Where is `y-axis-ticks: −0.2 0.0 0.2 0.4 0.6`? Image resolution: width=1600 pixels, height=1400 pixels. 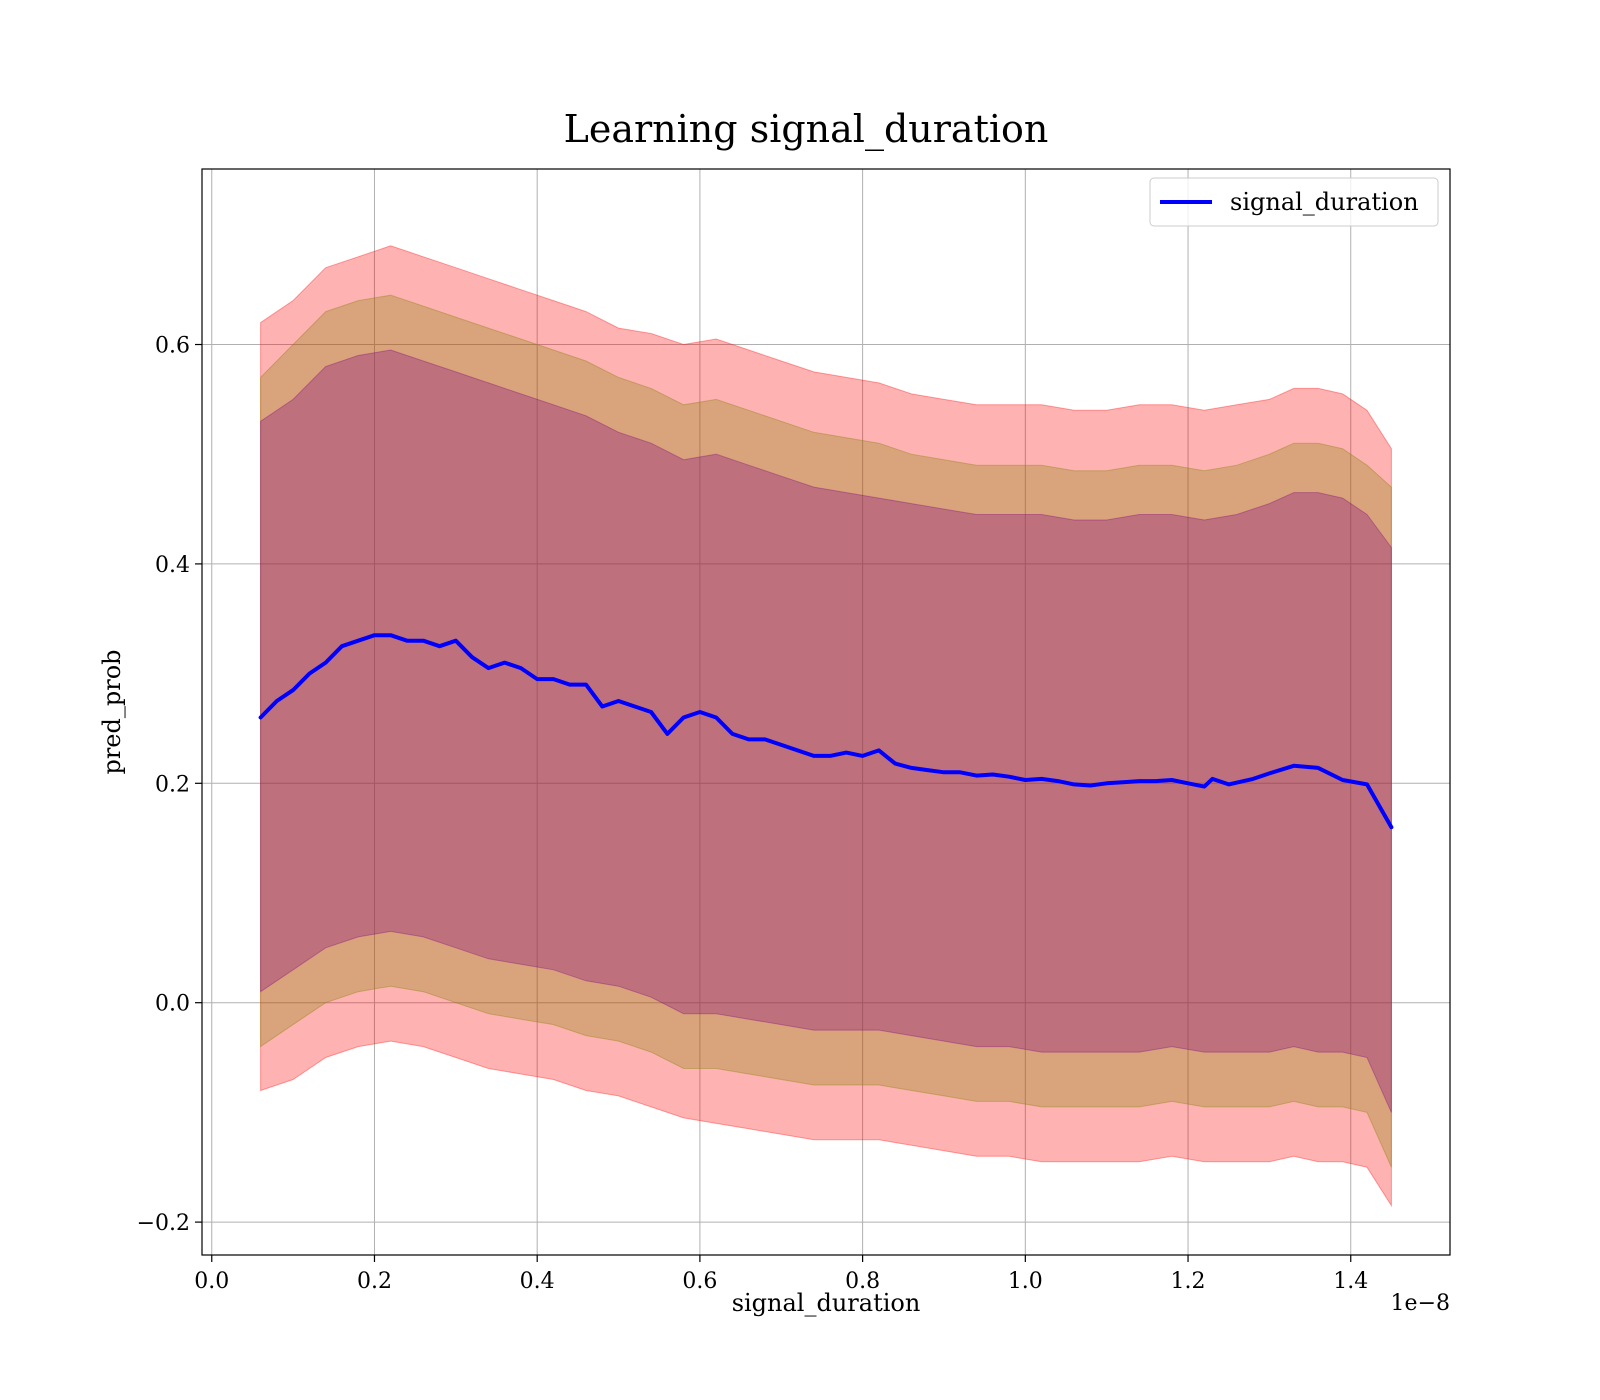
y-axis-ticks: −0.2 0.0 0.2 0.4 0.6 is located at coordinates (169, 785).